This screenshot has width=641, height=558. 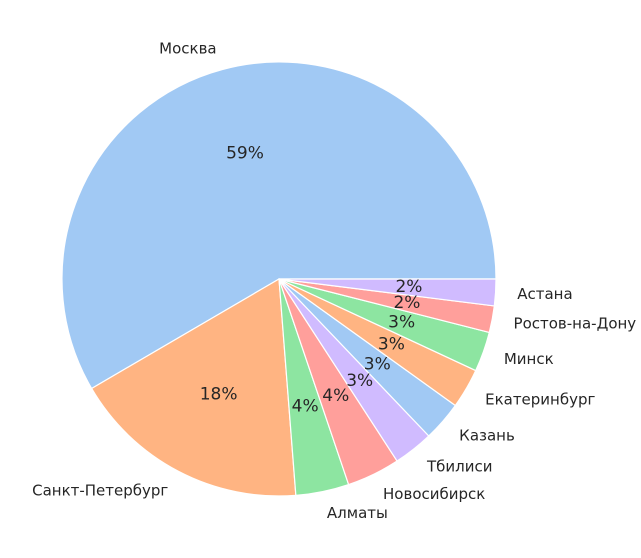 I want to click on slice-2-name-label: Алматы, so click(x=357, y=513).